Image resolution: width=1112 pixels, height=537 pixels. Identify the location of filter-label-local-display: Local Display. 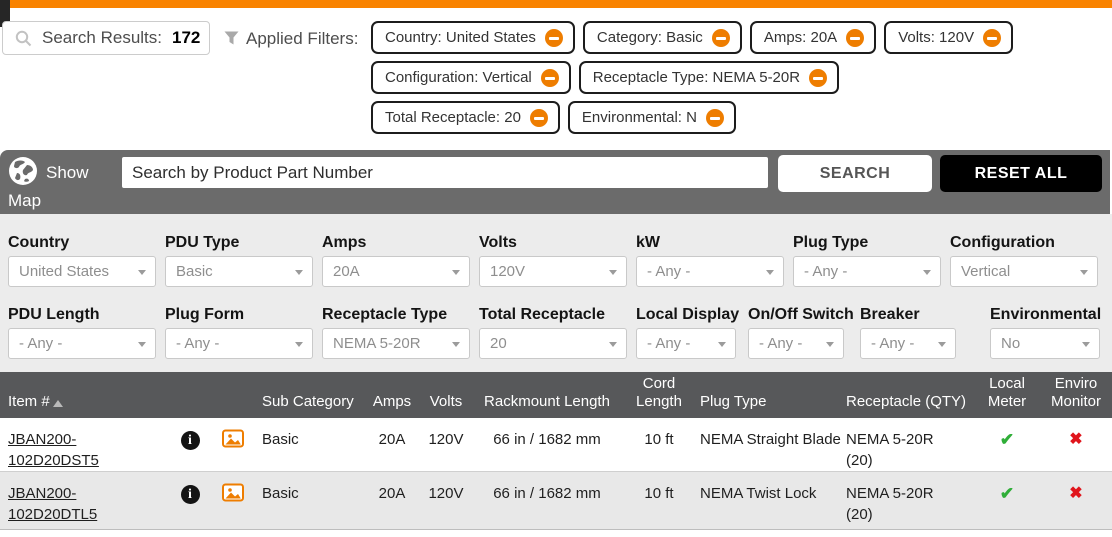
(688, 314).